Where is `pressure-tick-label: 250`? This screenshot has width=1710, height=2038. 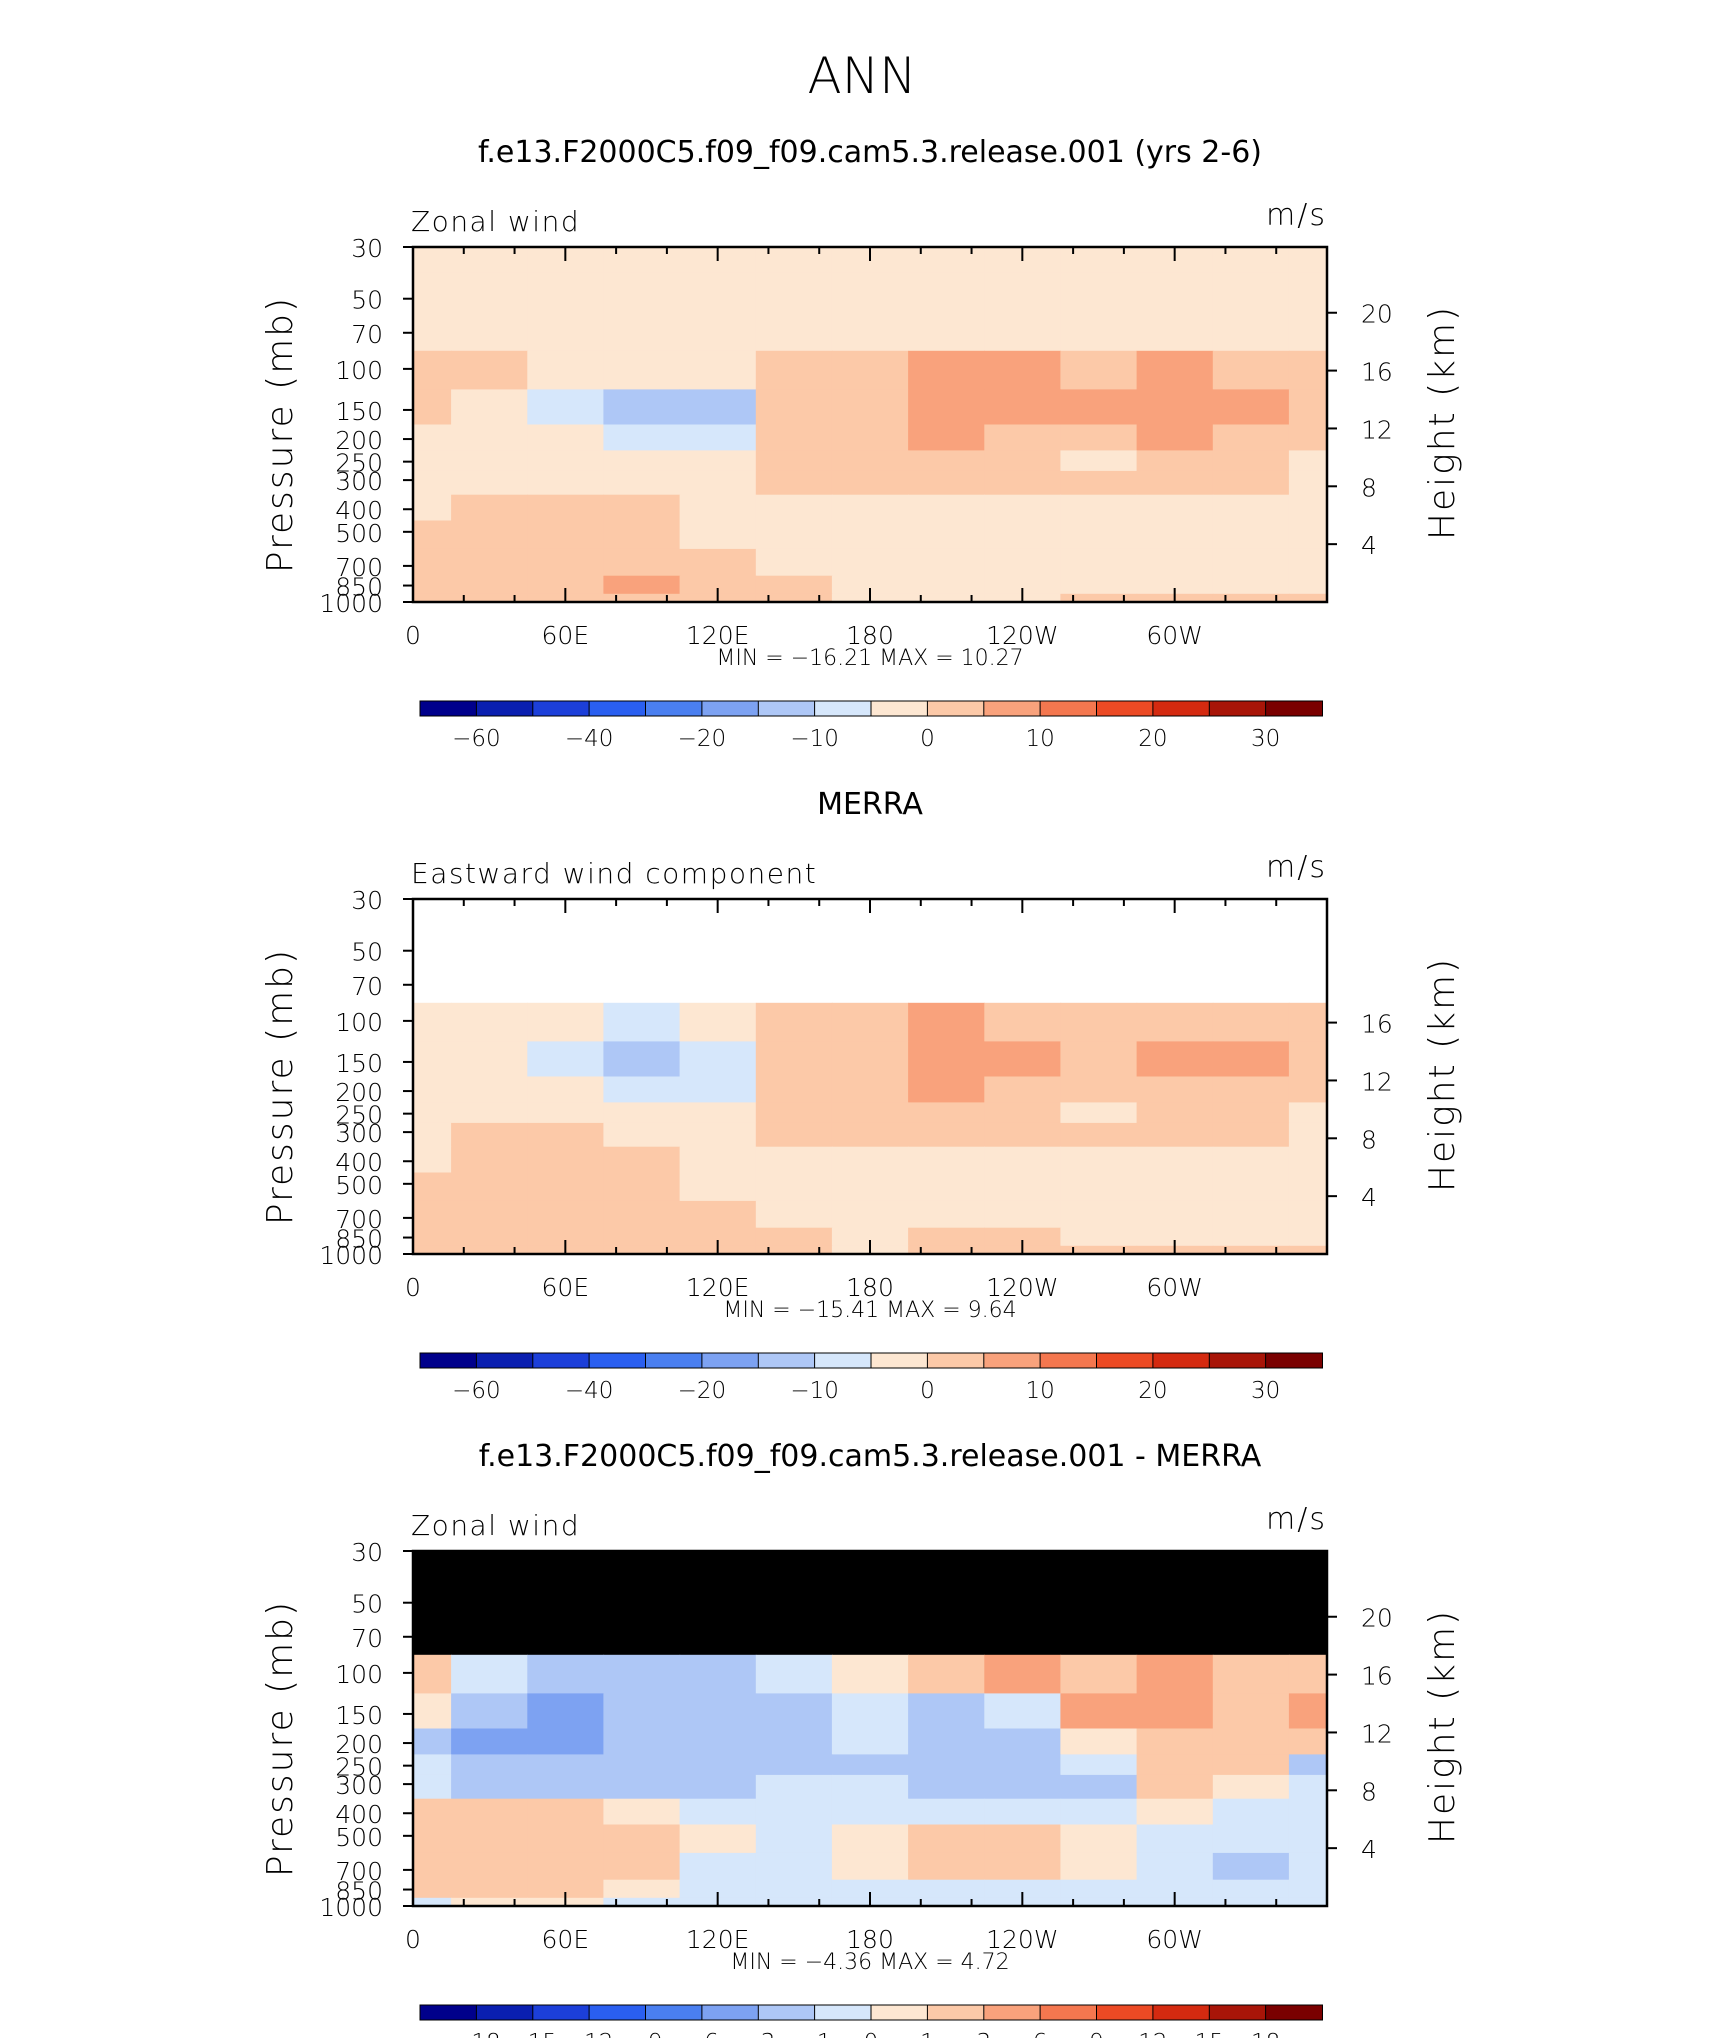 pressure-tick-label: 250 is located at coordinates (359, 463).